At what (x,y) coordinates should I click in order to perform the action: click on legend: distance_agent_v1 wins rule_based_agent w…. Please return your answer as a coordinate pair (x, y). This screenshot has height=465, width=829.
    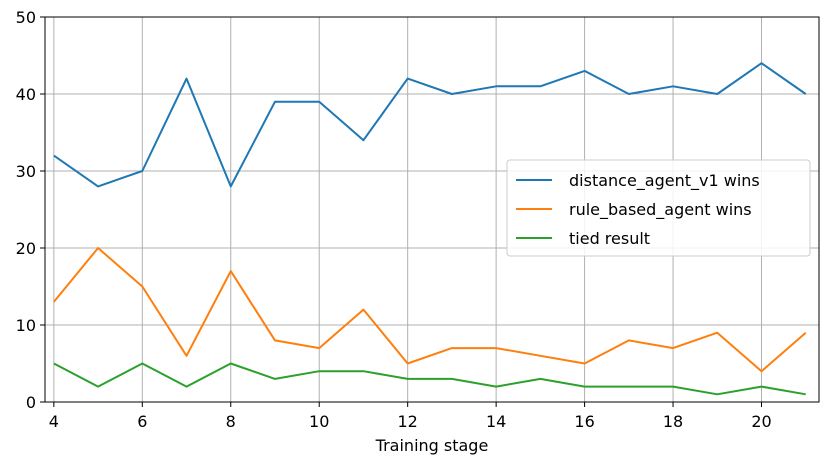
    Looking at the image, I should click on (658, 208).